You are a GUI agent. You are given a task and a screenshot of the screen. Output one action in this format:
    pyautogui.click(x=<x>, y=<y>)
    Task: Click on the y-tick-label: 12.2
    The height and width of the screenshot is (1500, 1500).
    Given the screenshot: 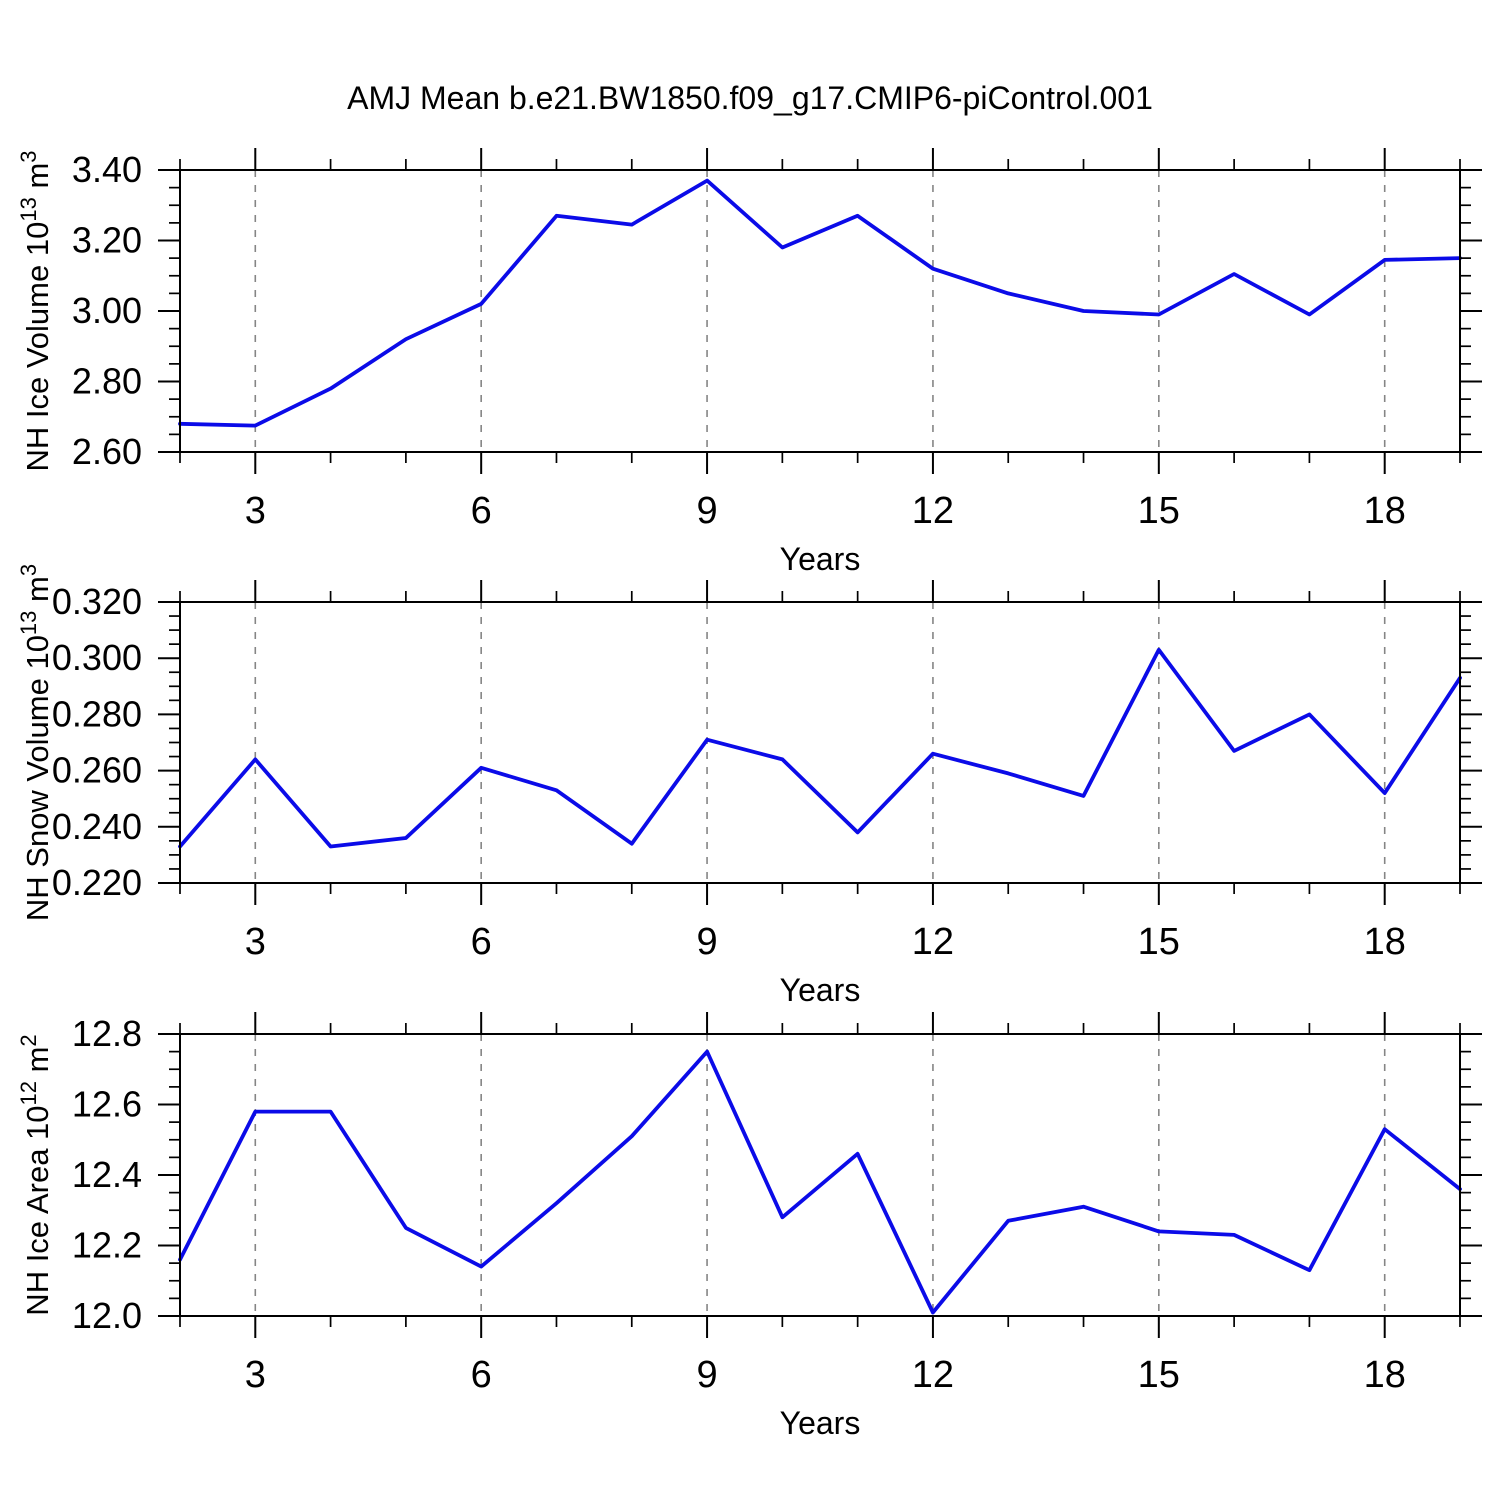 What is the action you would take?
    pyautogui.click(x=107, y=1245)
    